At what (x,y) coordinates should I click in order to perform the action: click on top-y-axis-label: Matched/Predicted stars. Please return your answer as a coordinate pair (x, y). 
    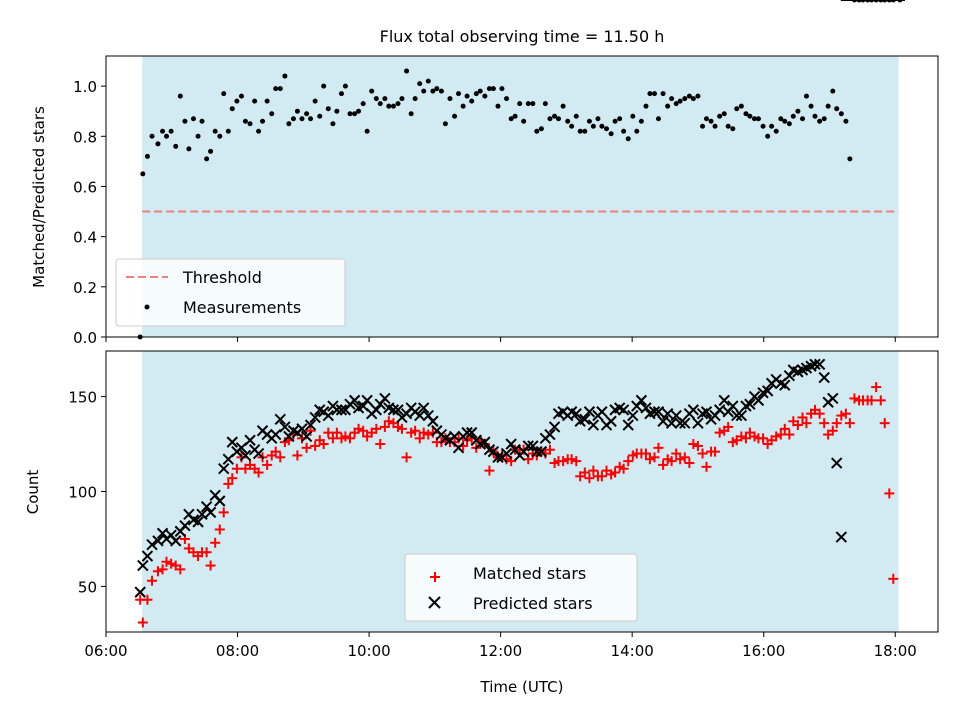
    Looking at the image, I should click on (39, 197).